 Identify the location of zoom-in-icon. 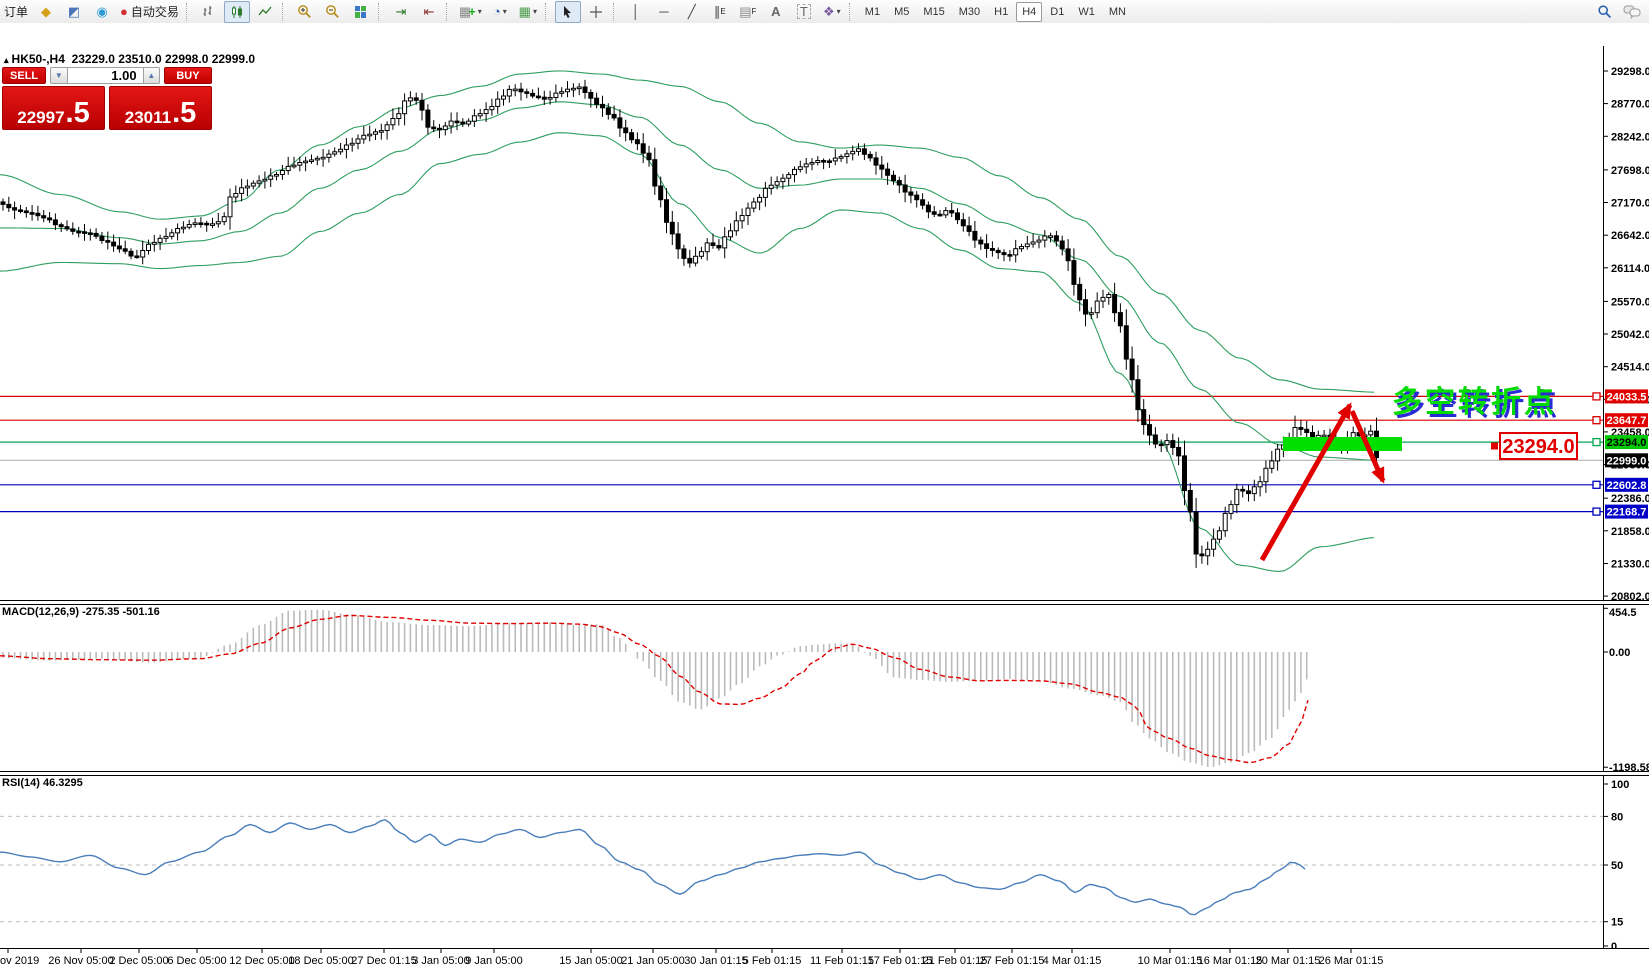
(305, 11).